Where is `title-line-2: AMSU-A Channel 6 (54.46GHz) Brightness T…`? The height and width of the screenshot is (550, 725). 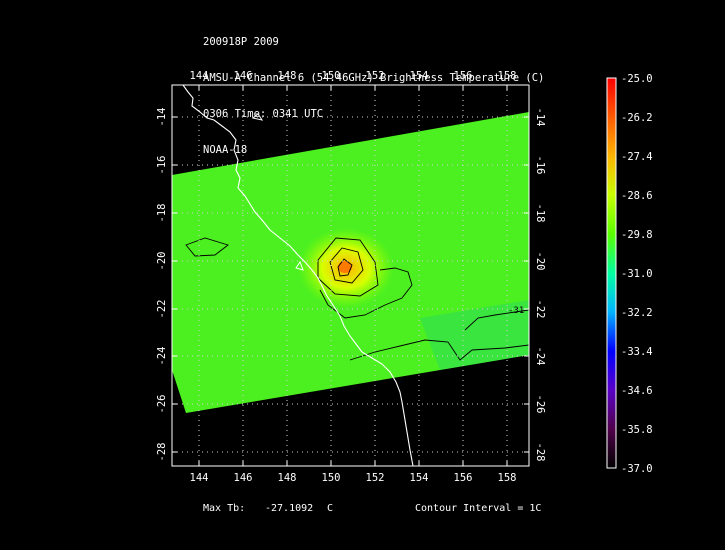 title-line-2: AMSU-A Channel 6 (54.46GHz) Brightness T… is located at coordinates (374, 78).